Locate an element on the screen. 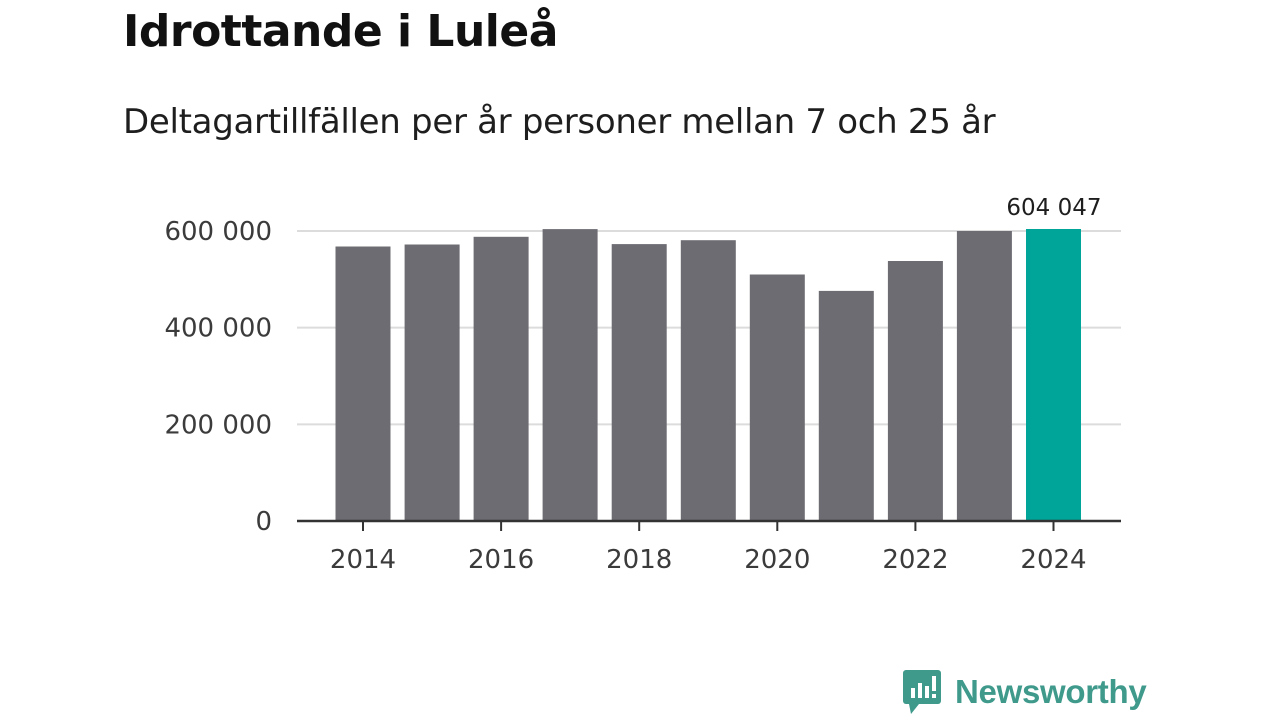  bar-2014 is located at coordinates (363, 383).